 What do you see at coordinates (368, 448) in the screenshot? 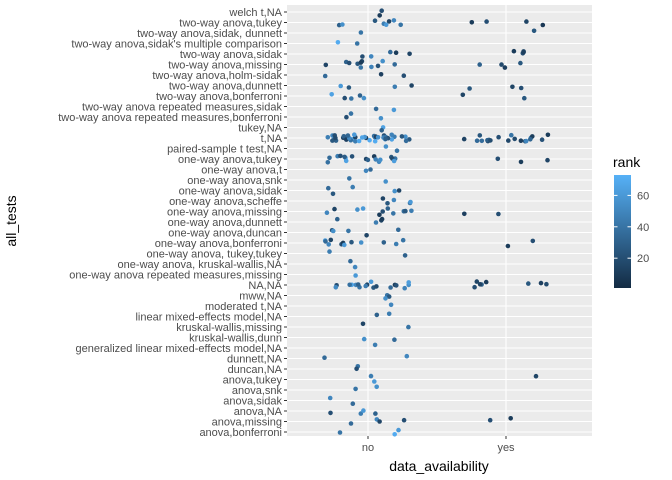
I see `x-tick-label: no` at bounding box center [368, 448].